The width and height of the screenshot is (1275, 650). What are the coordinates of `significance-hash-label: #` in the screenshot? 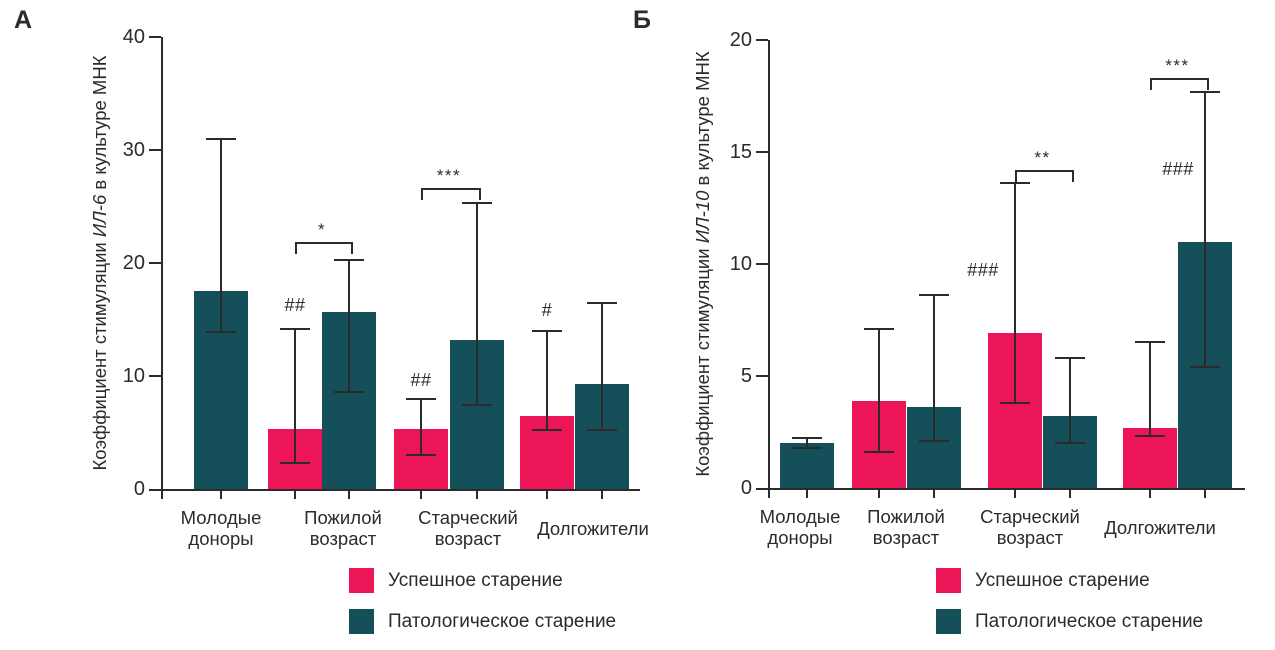 It's located at (547, 309).